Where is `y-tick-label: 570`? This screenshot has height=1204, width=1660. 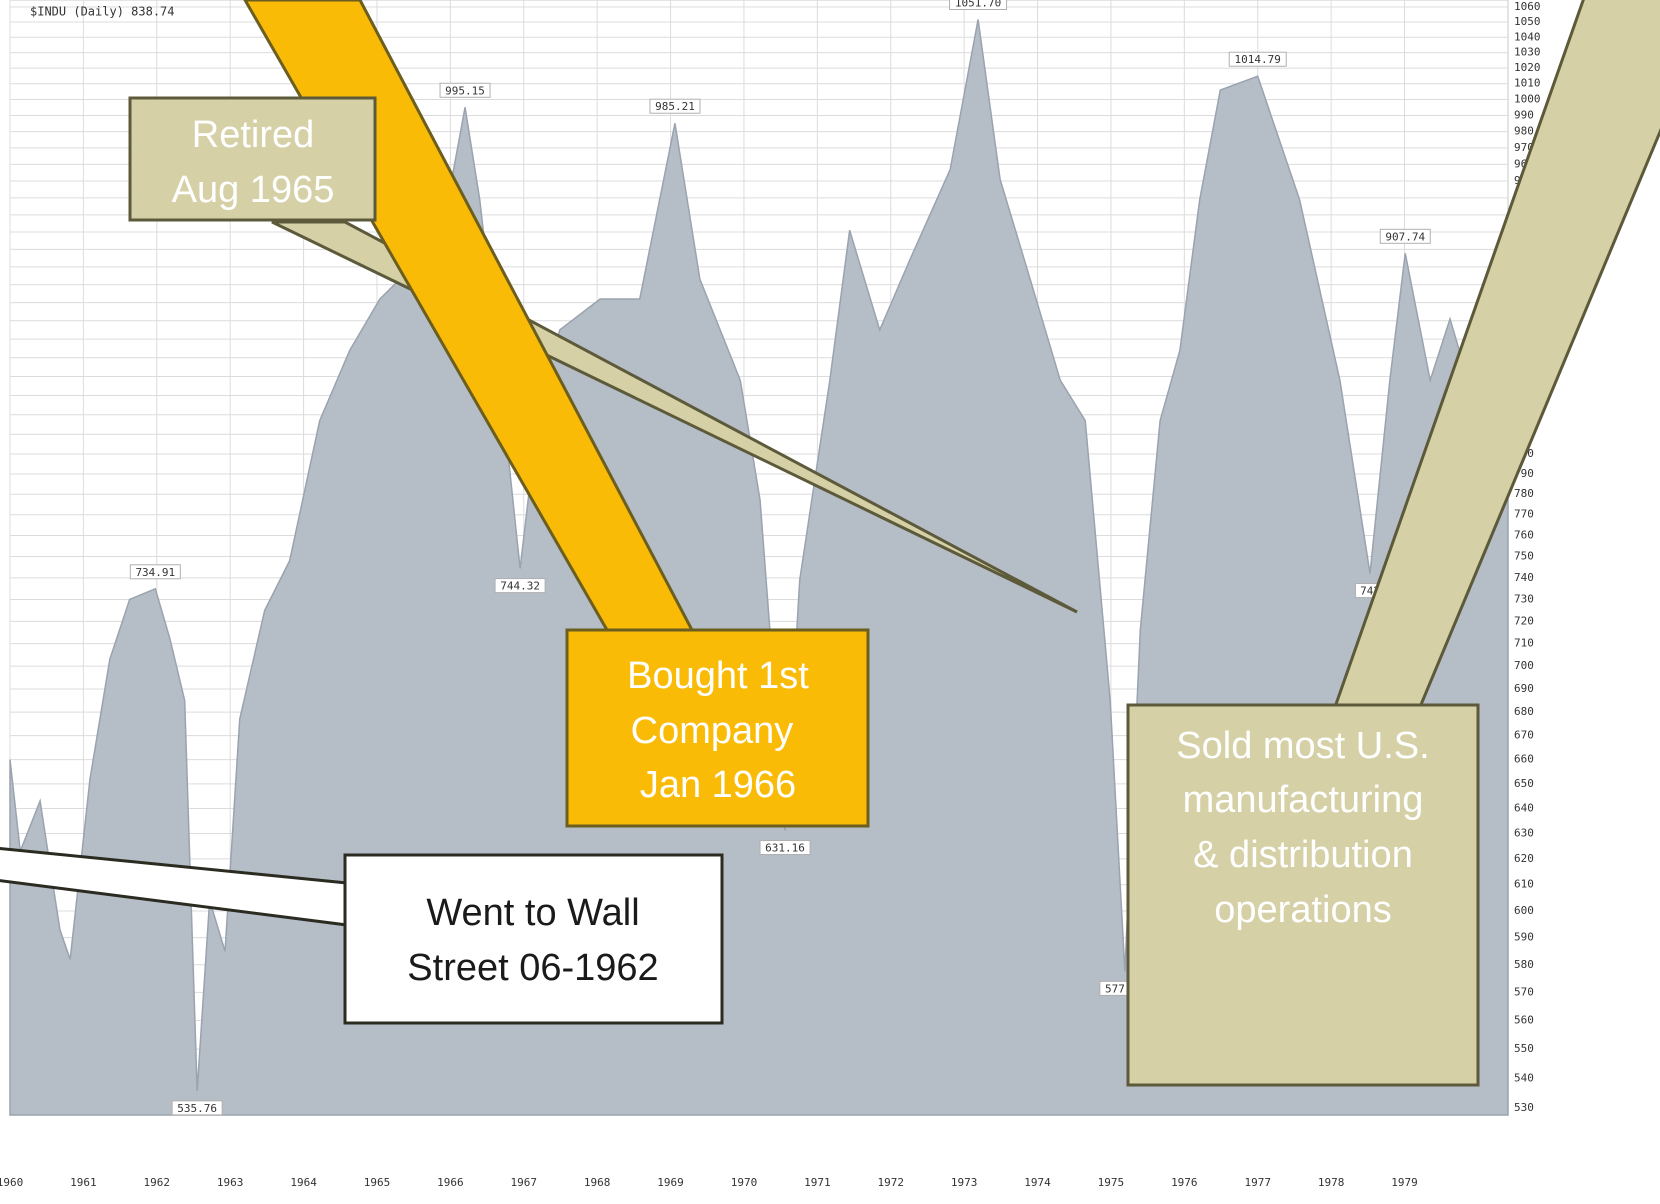
y-tick-label: 570 is located at coordinates (1524, 991).